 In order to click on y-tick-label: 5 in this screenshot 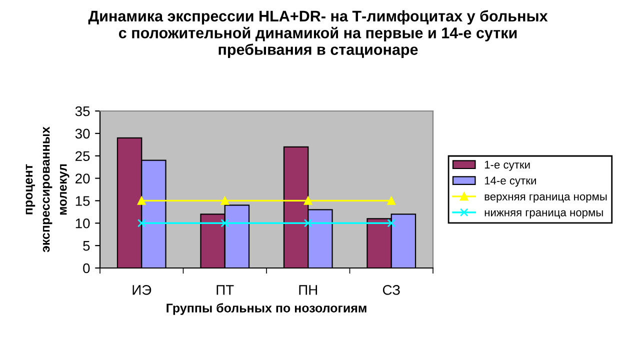, I will do `click(86, 246)`.